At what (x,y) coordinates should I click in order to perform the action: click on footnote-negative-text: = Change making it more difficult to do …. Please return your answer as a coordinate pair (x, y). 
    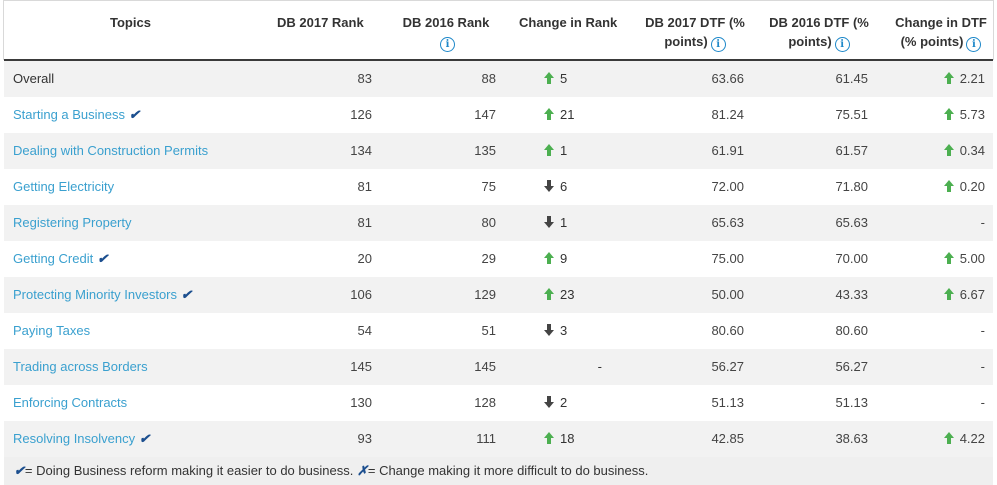
    Looking at the image, I should click on (508, 470).